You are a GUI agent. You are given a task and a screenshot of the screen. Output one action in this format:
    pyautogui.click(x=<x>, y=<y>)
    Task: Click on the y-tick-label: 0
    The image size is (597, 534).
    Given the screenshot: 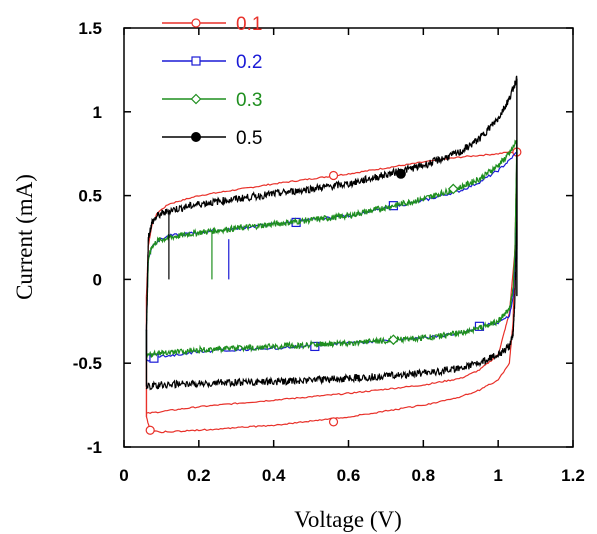 What is the action you would take?
    pyautogui.click(x=97, y=279)
    